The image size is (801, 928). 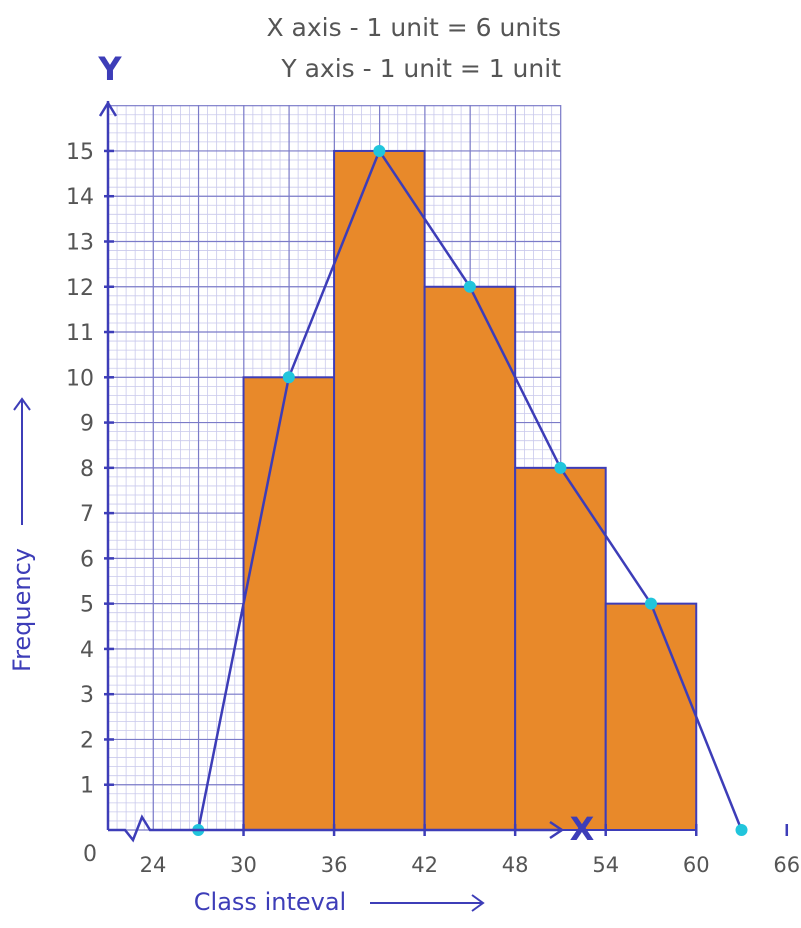 I want to click on x-axis-arrowhead, so click(x=557, y=830).